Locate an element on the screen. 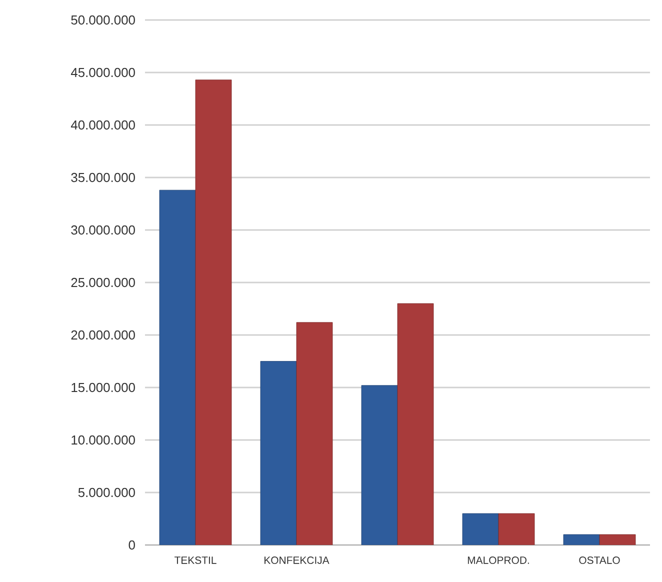 This screenshot has width=662, height=582. y-tick-label: 50.000.000 is located at coordinates (103, 20).